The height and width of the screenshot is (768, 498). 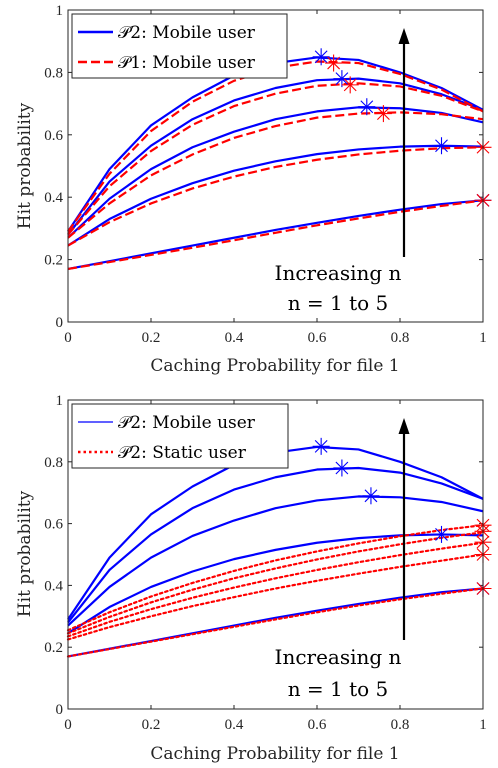 I want to click on series-line-p1-mobile-user-n3, so click(x=275, y=175).